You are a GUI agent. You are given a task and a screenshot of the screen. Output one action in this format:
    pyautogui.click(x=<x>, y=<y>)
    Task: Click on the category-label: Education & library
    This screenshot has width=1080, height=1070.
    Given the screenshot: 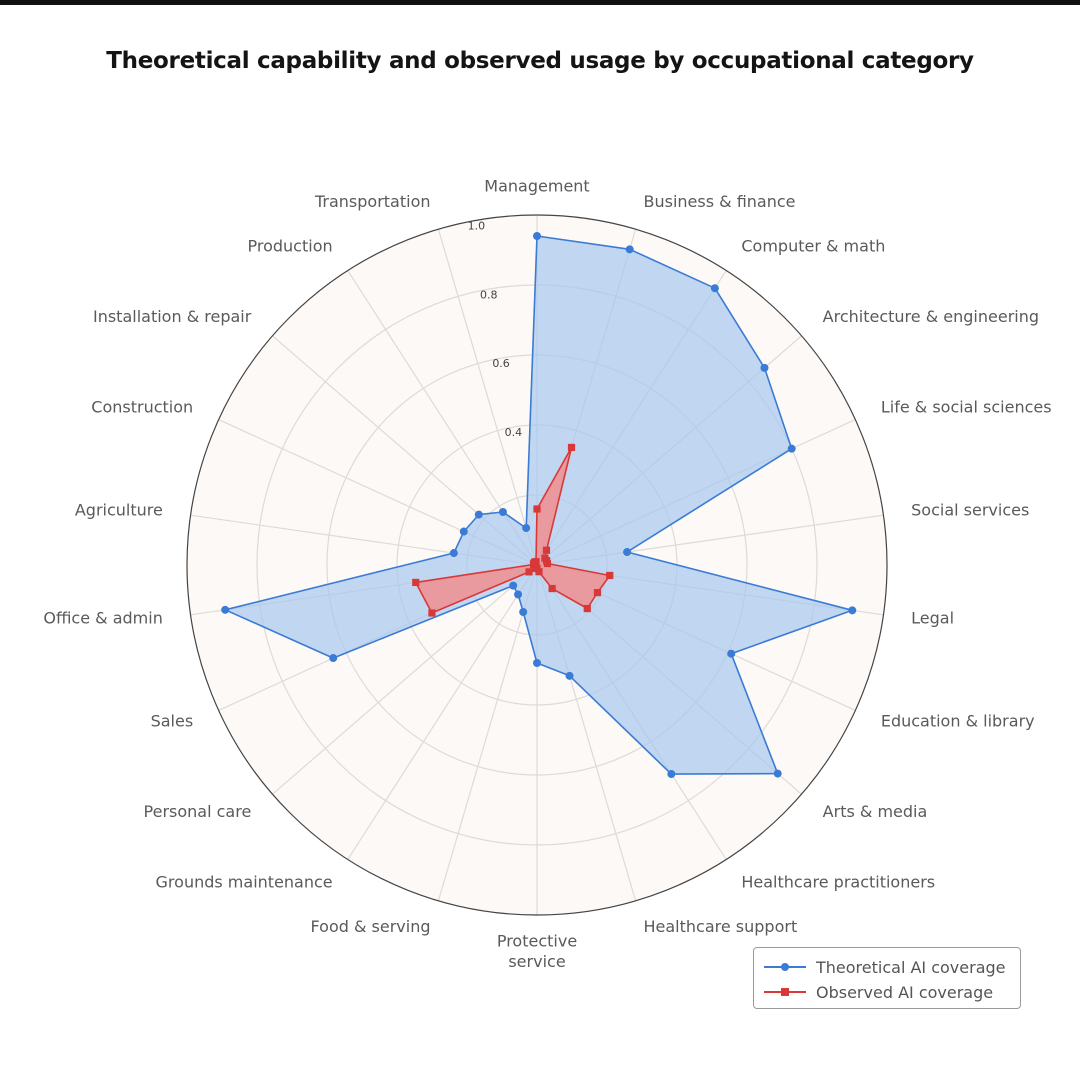 What is the action you would take?
    pyautogui.click(x=958, y=721)
    